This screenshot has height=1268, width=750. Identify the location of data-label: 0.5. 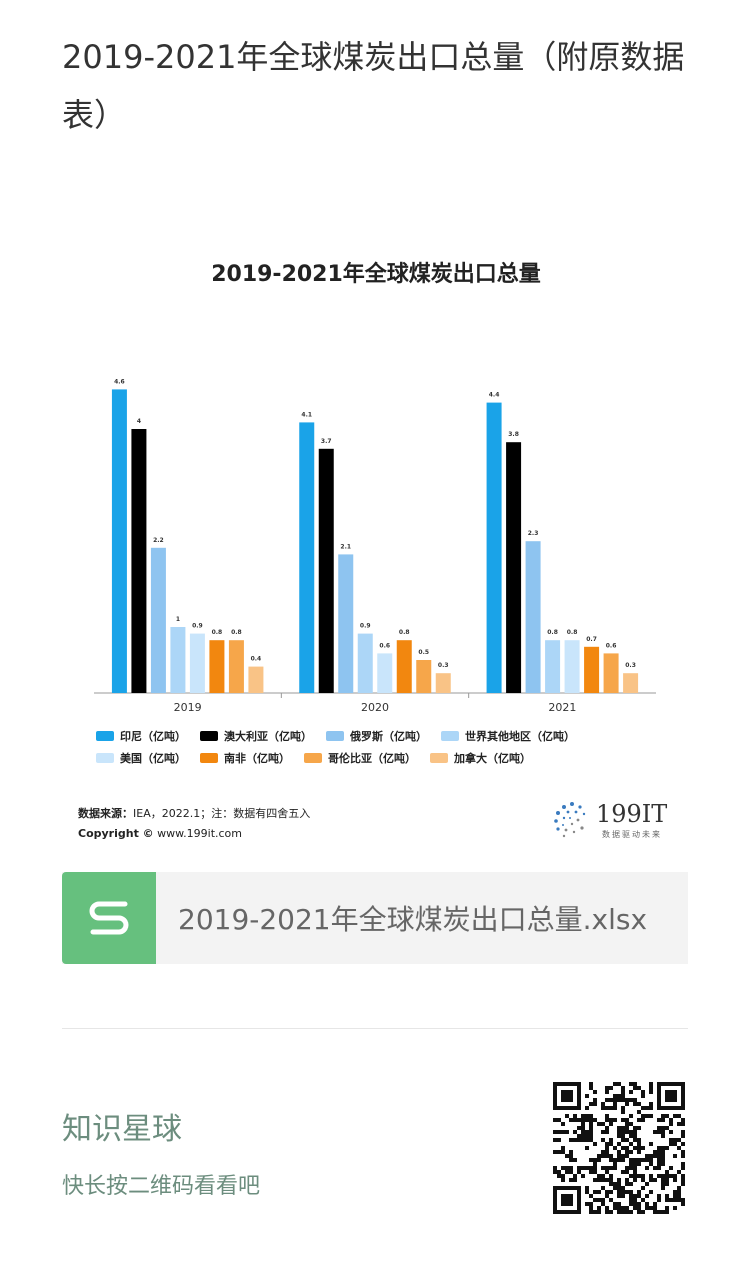
(423, 652).